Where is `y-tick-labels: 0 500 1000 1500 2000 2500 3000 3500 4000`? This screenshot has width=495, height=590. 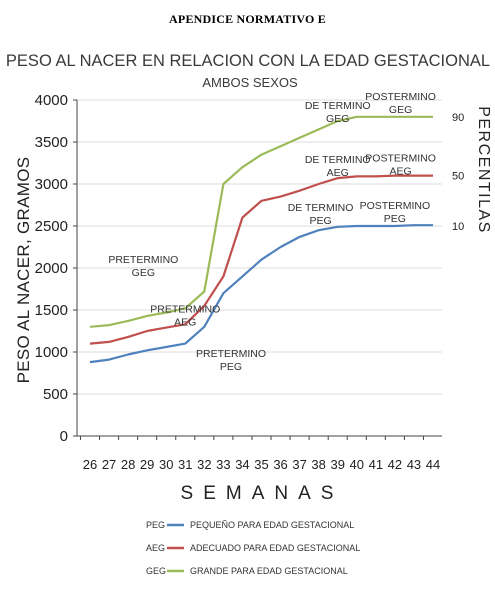 y-tick-labels: 0 500 1000 1500 2000 2500 3000 3500 4000 is located at coordinates (51, 268).